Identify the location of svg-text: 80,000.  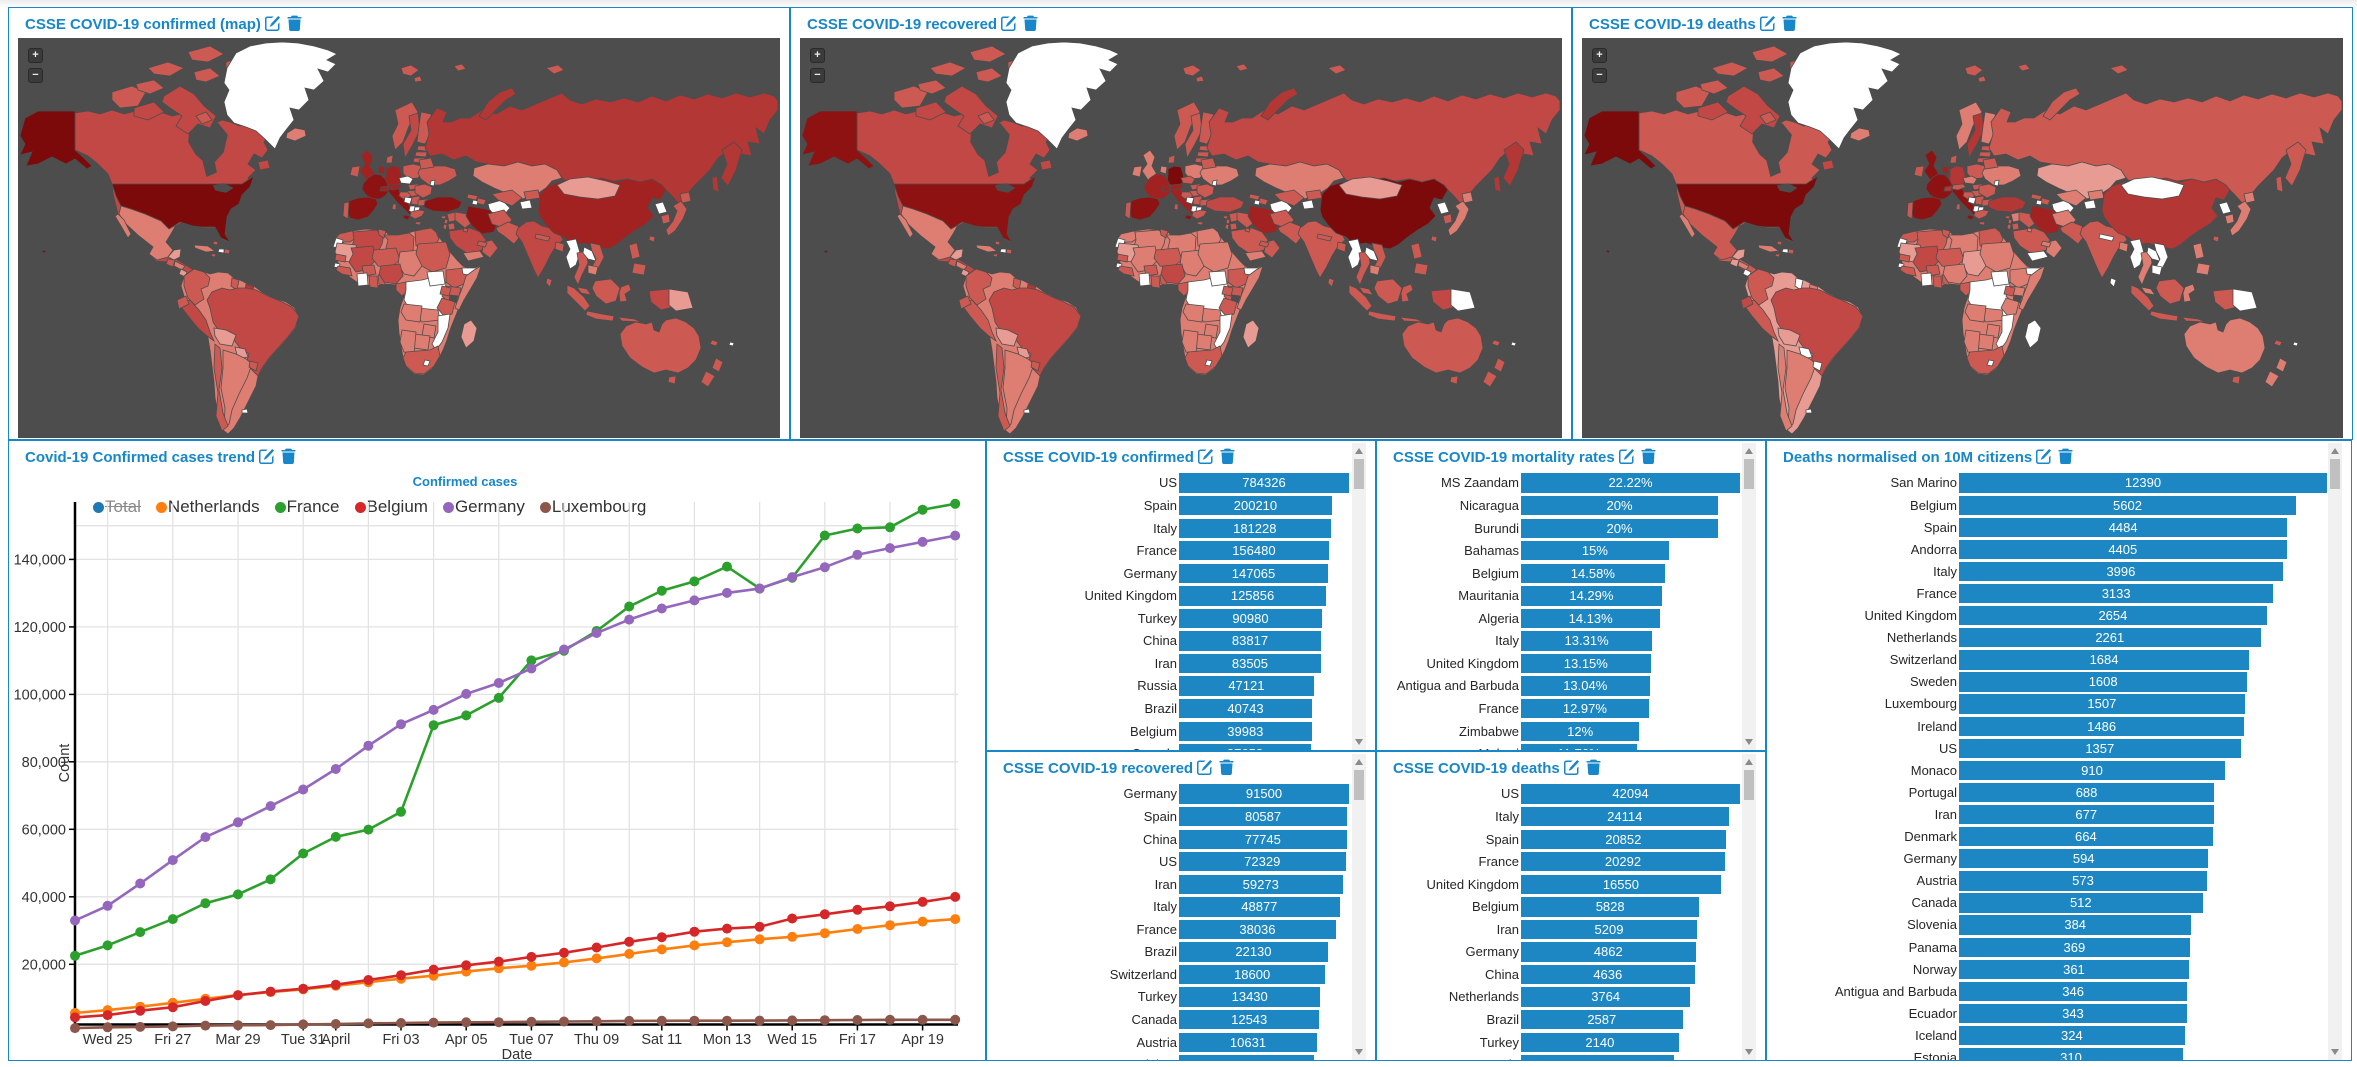
(44, 763).